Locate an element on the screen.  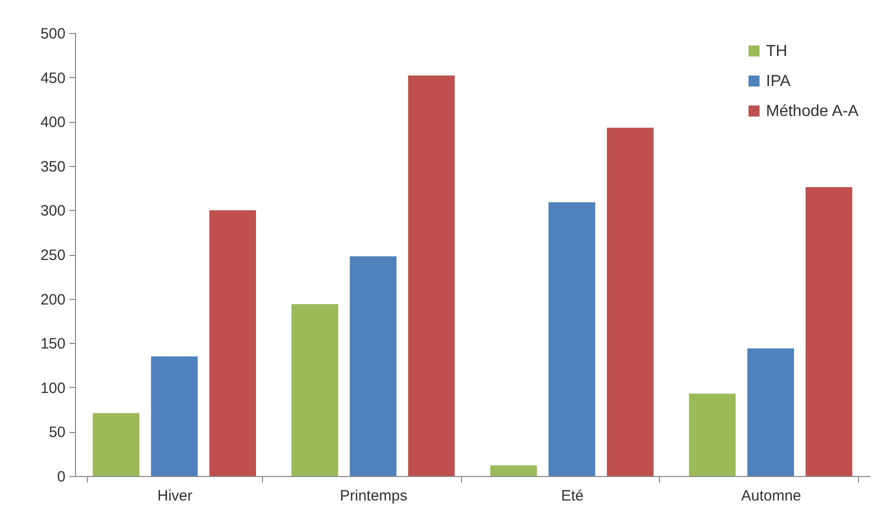
y-tick-label: 150 is located at coordinates (53, 344).